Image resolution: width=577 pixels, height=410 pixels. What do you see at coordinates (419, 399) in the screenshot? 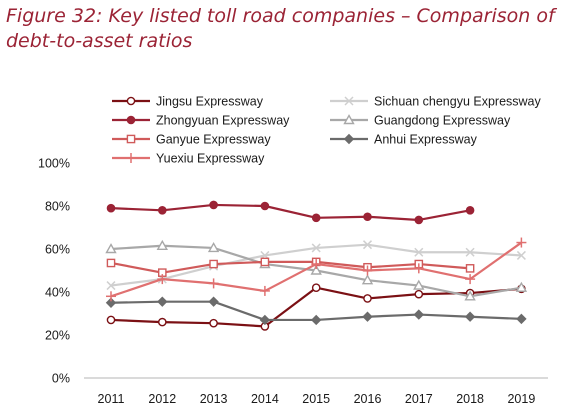
I see `x-tick-label: 2017` at bounding box center [419, 399].